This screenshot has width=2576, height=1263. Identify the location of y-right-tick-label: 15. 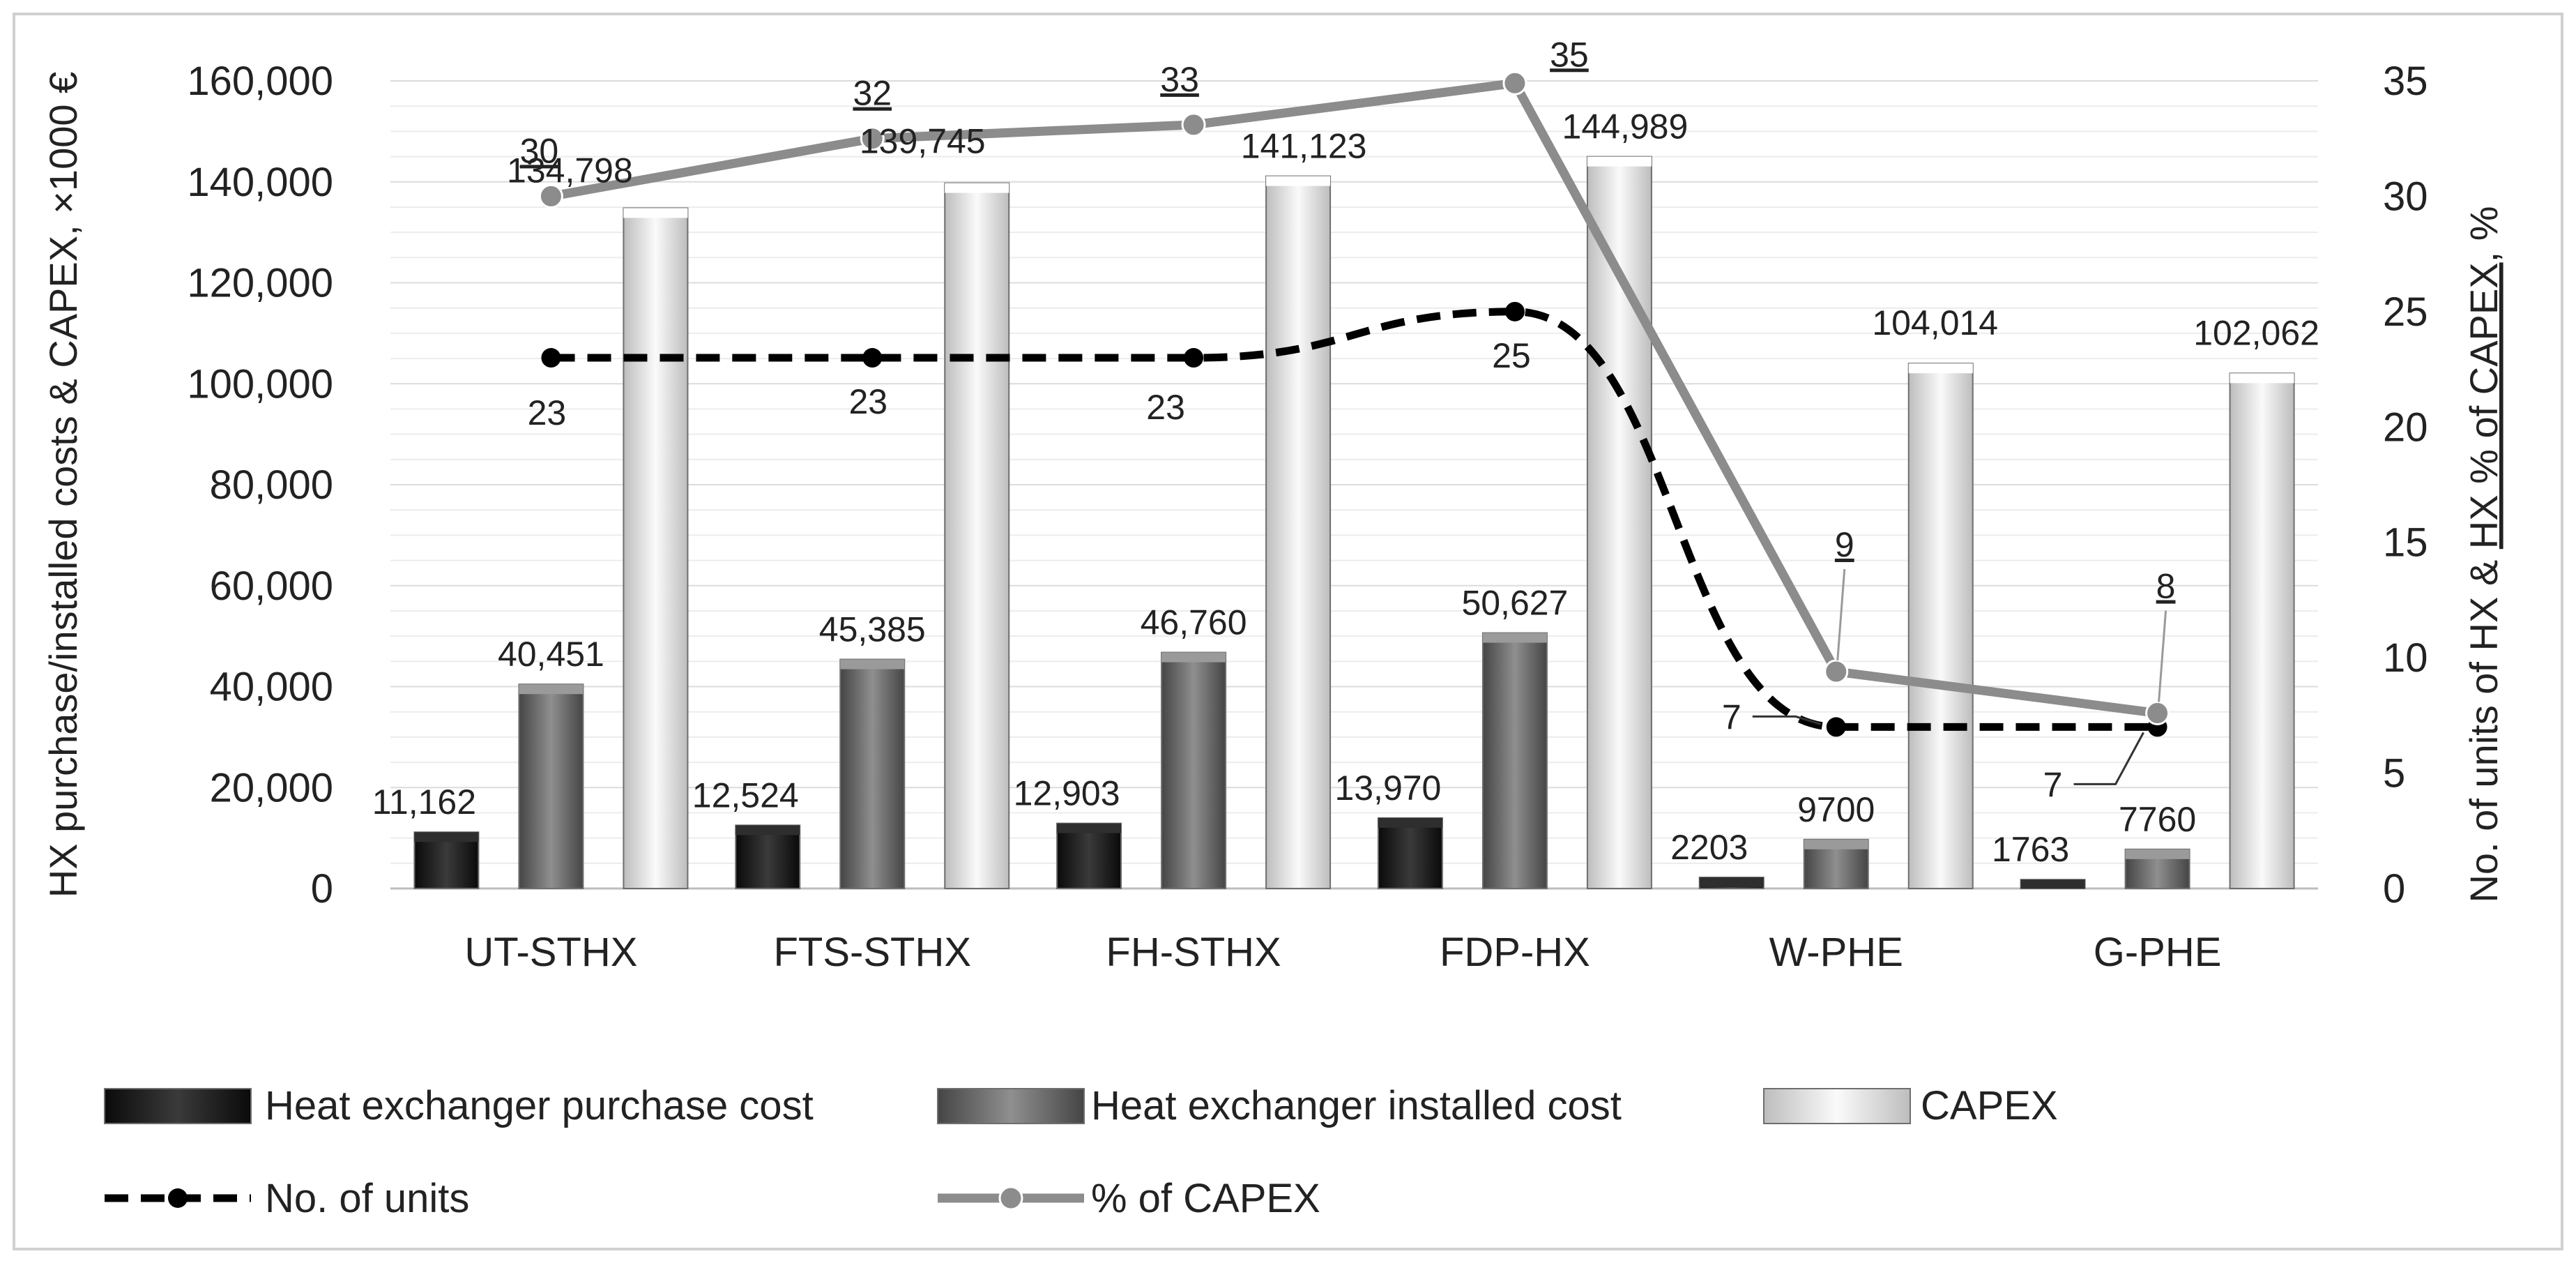
(2406, 543).